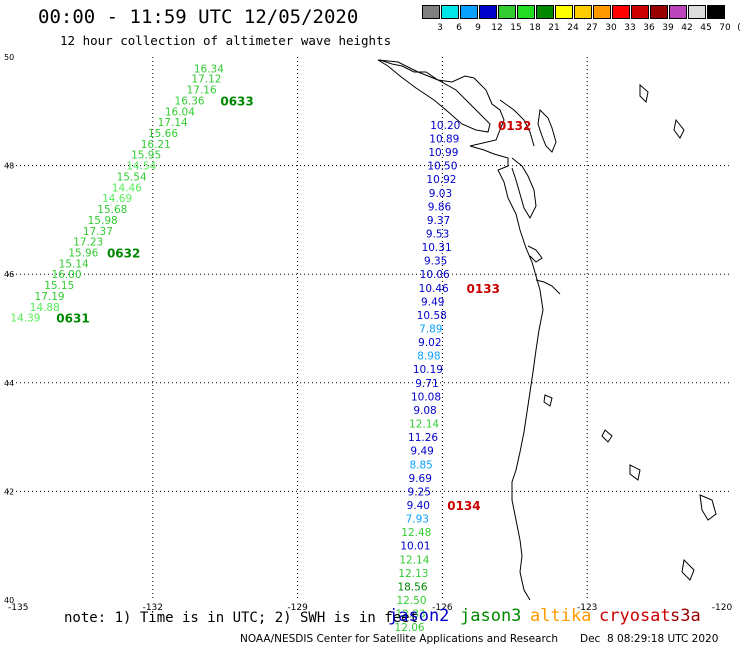  I want to click on legend-tick-label: 70, so click(725, 28).